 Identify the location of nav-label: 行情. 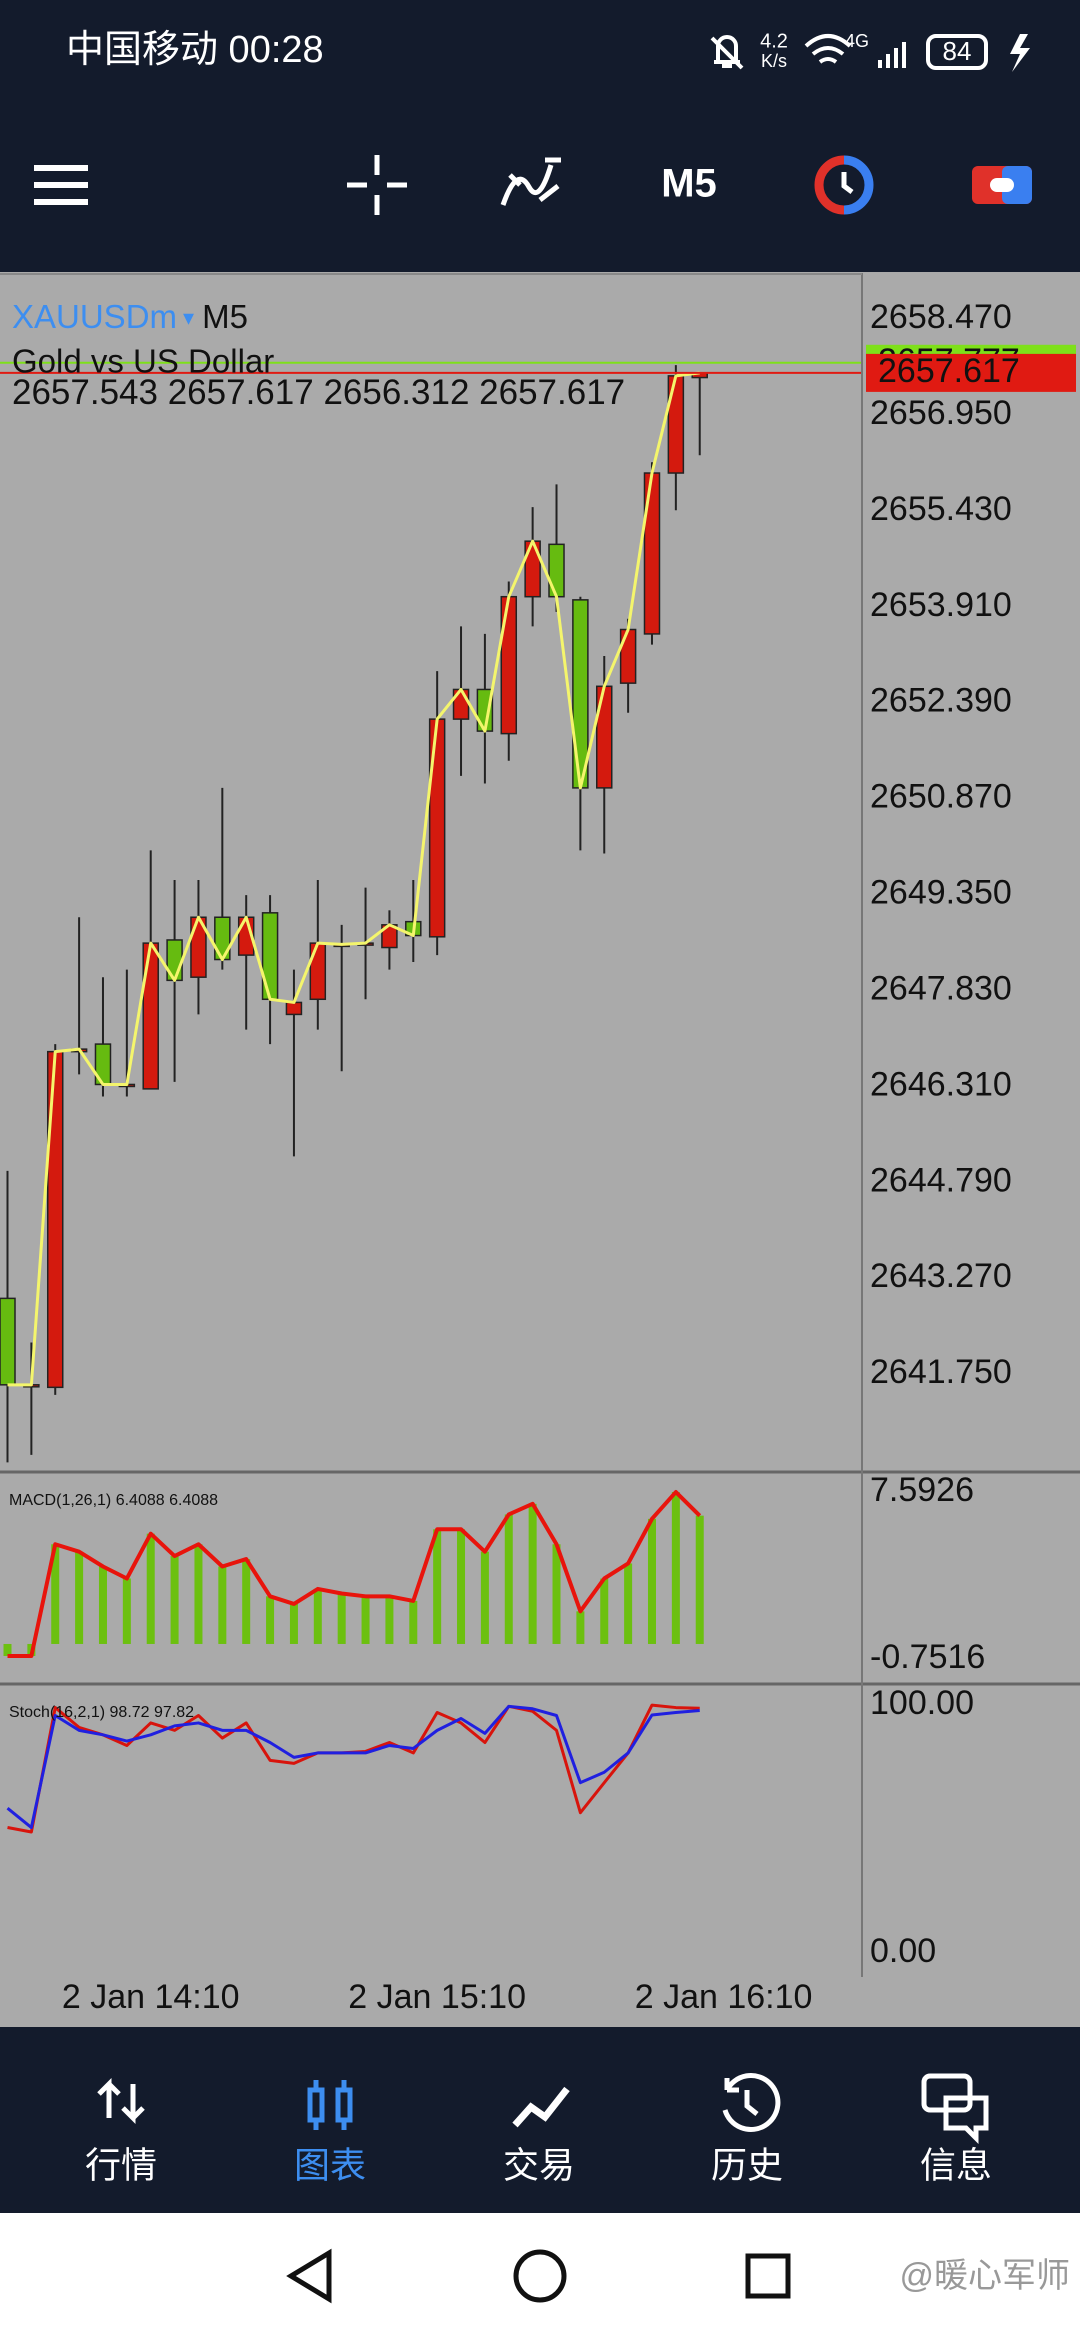
(121, 2165).